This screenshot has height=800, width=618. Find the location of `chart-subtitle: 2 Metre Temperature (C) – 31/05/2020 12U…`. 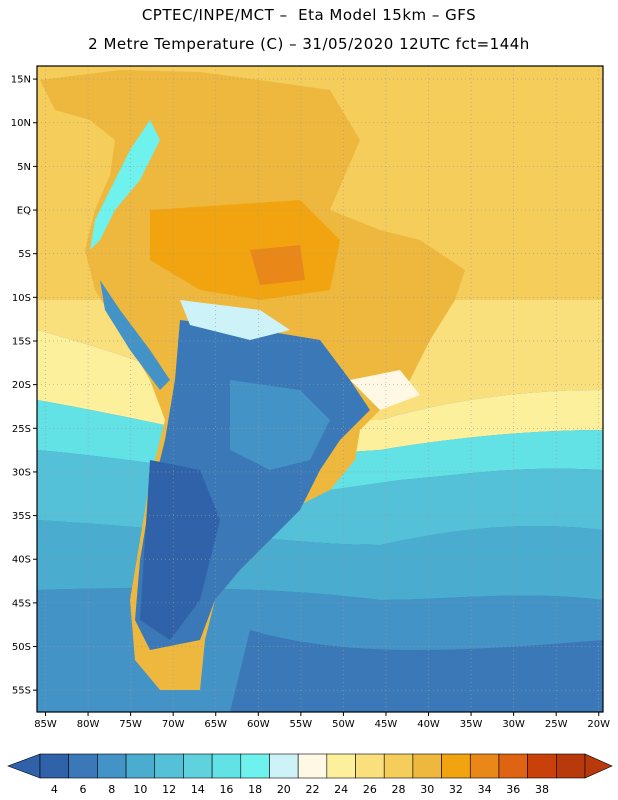

chart-subtitle: 2 Metre Temperature (C) – 31/05/2020 12U… is located at coordinates (309, 44).